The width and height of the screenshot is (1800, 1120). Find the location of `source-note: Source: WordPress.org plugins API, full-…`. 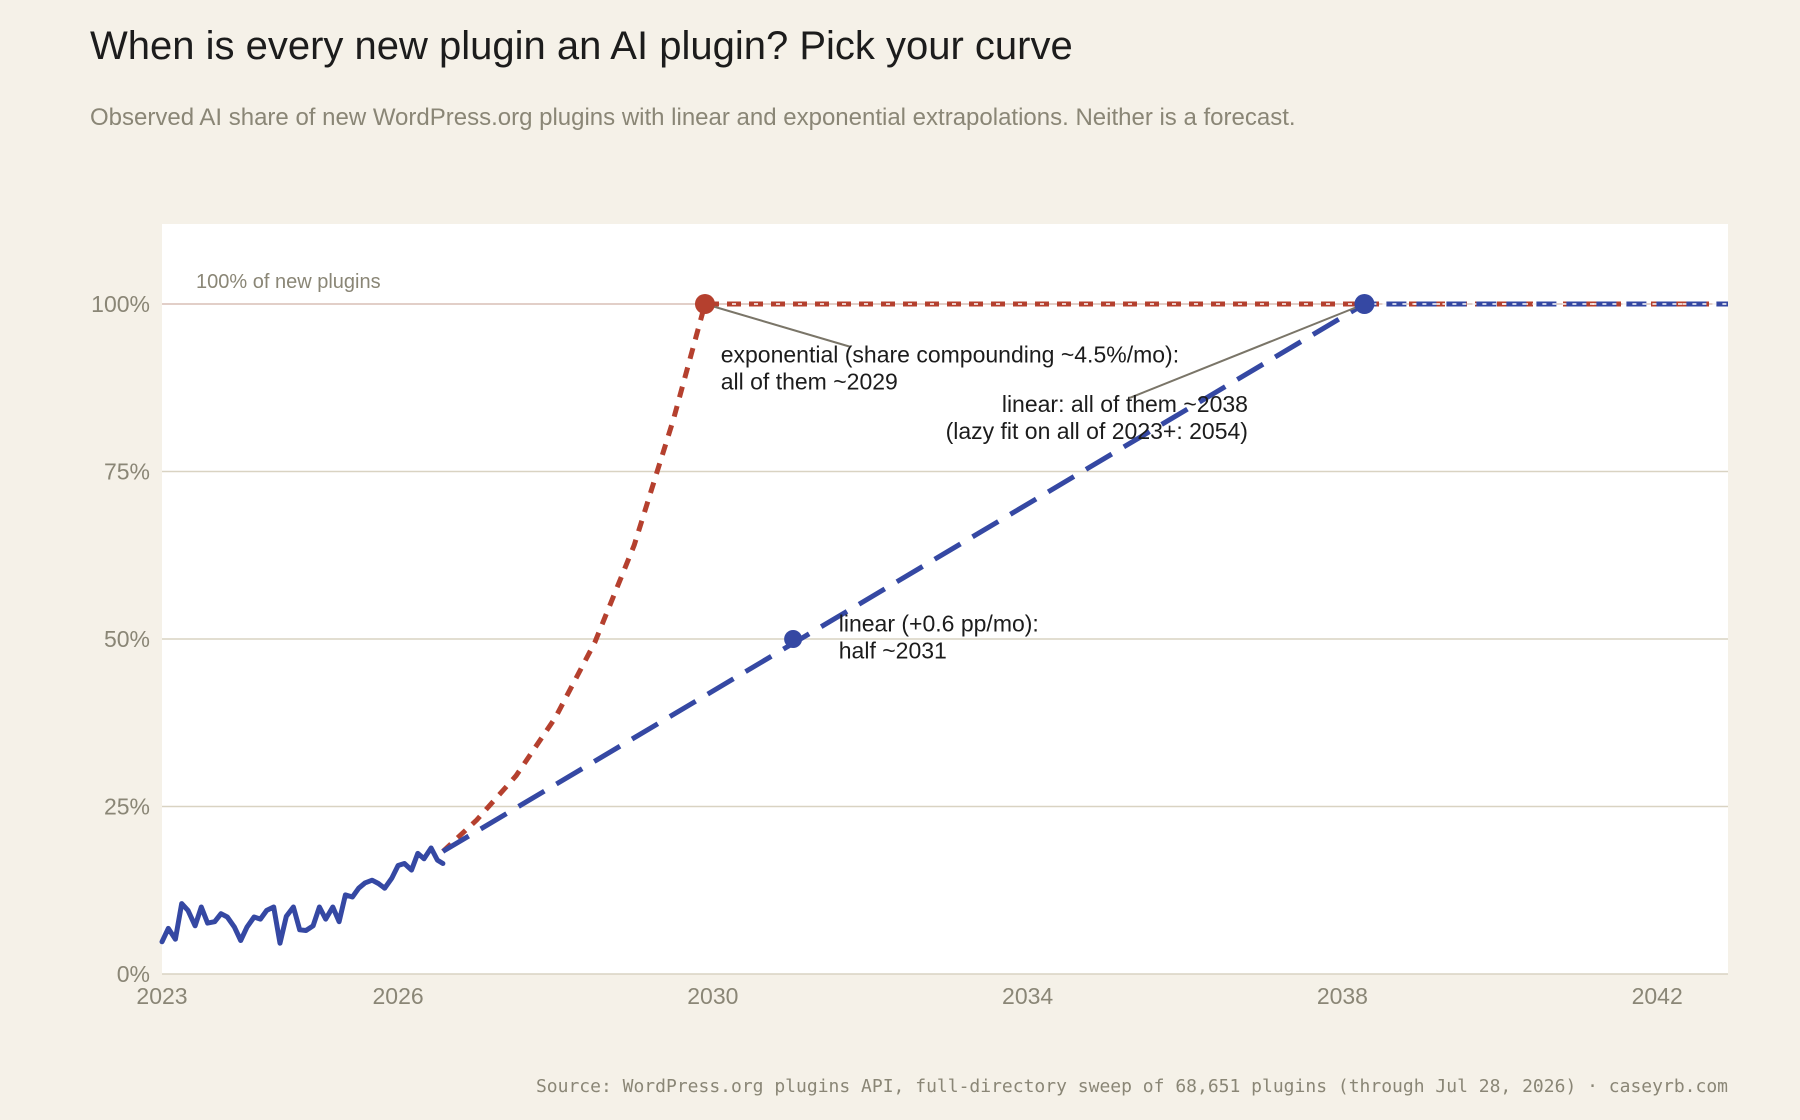

source-note: Source: WordPress.org plugins API, full-… is located at coordinates (1131, 1086).